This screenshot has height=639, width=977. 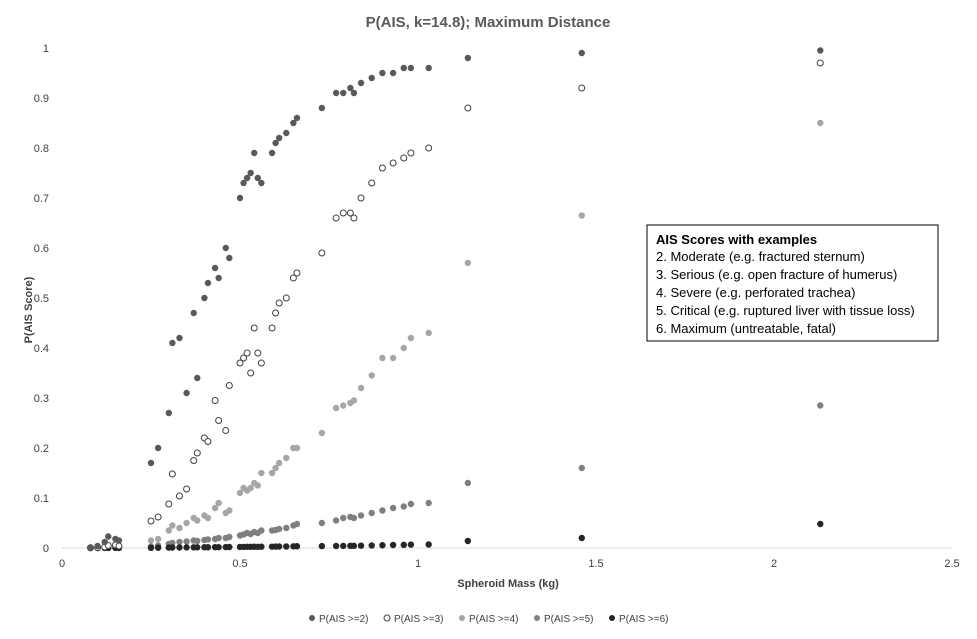 What do you see at coordinates (41, 149) in the screenshot?
I see `y-tick-label: 0.8` at bounding box center [41, 149].